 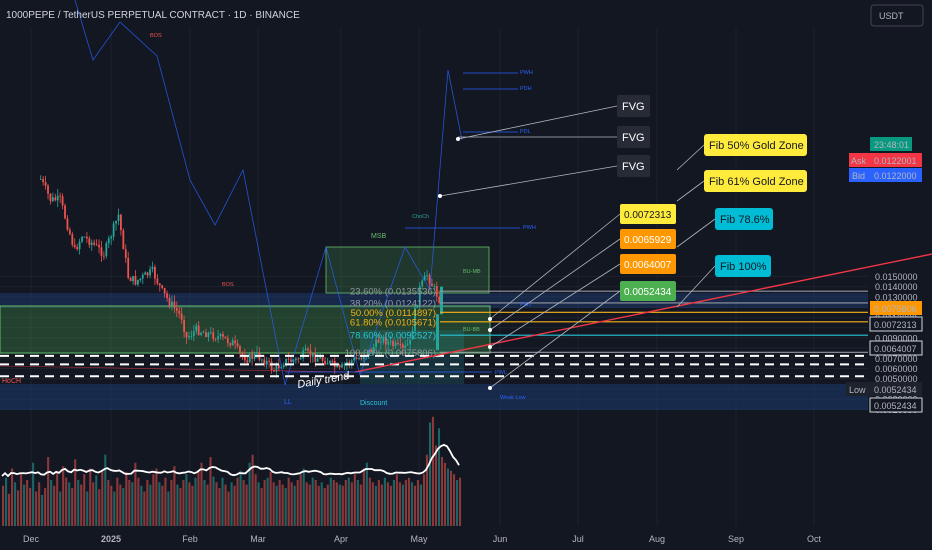 I want to click on fib-label: 23.60% (0.0135536), so click(x=393, y=292).